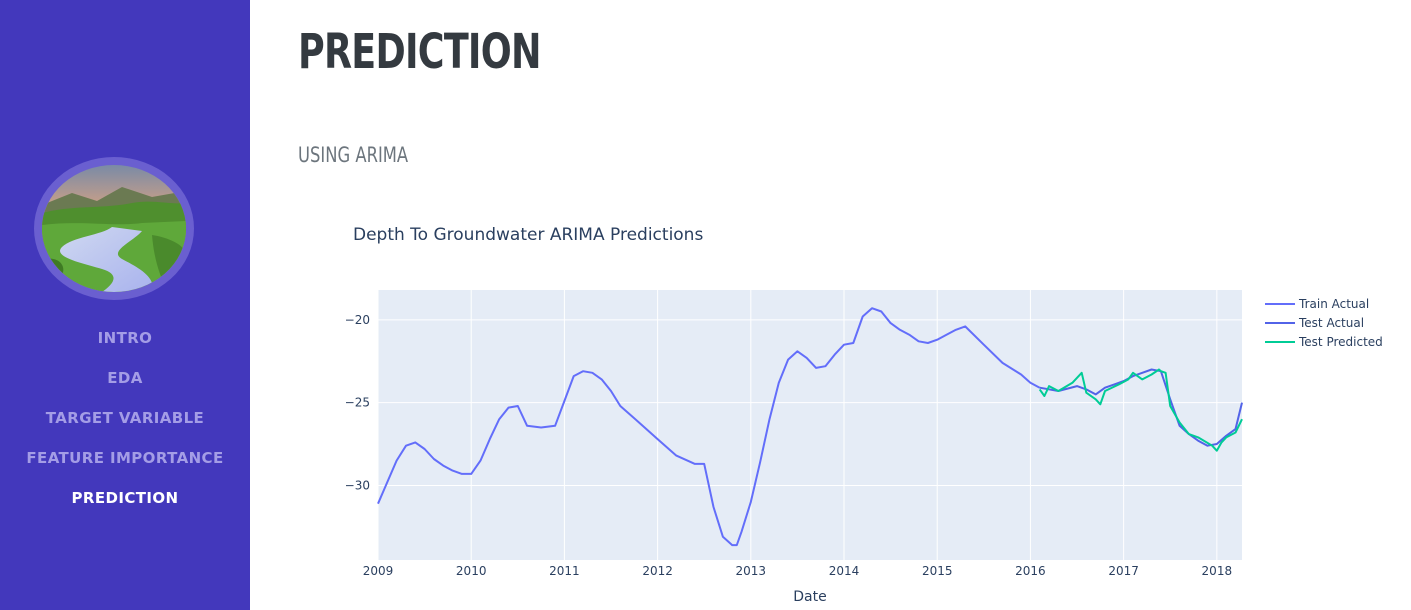 Image resolution: width=1411 pixels, height=610 pixels. Describe the element at coordinates (378, 571) in the screenshot. I see `x-tick-label: 2009` at that location.